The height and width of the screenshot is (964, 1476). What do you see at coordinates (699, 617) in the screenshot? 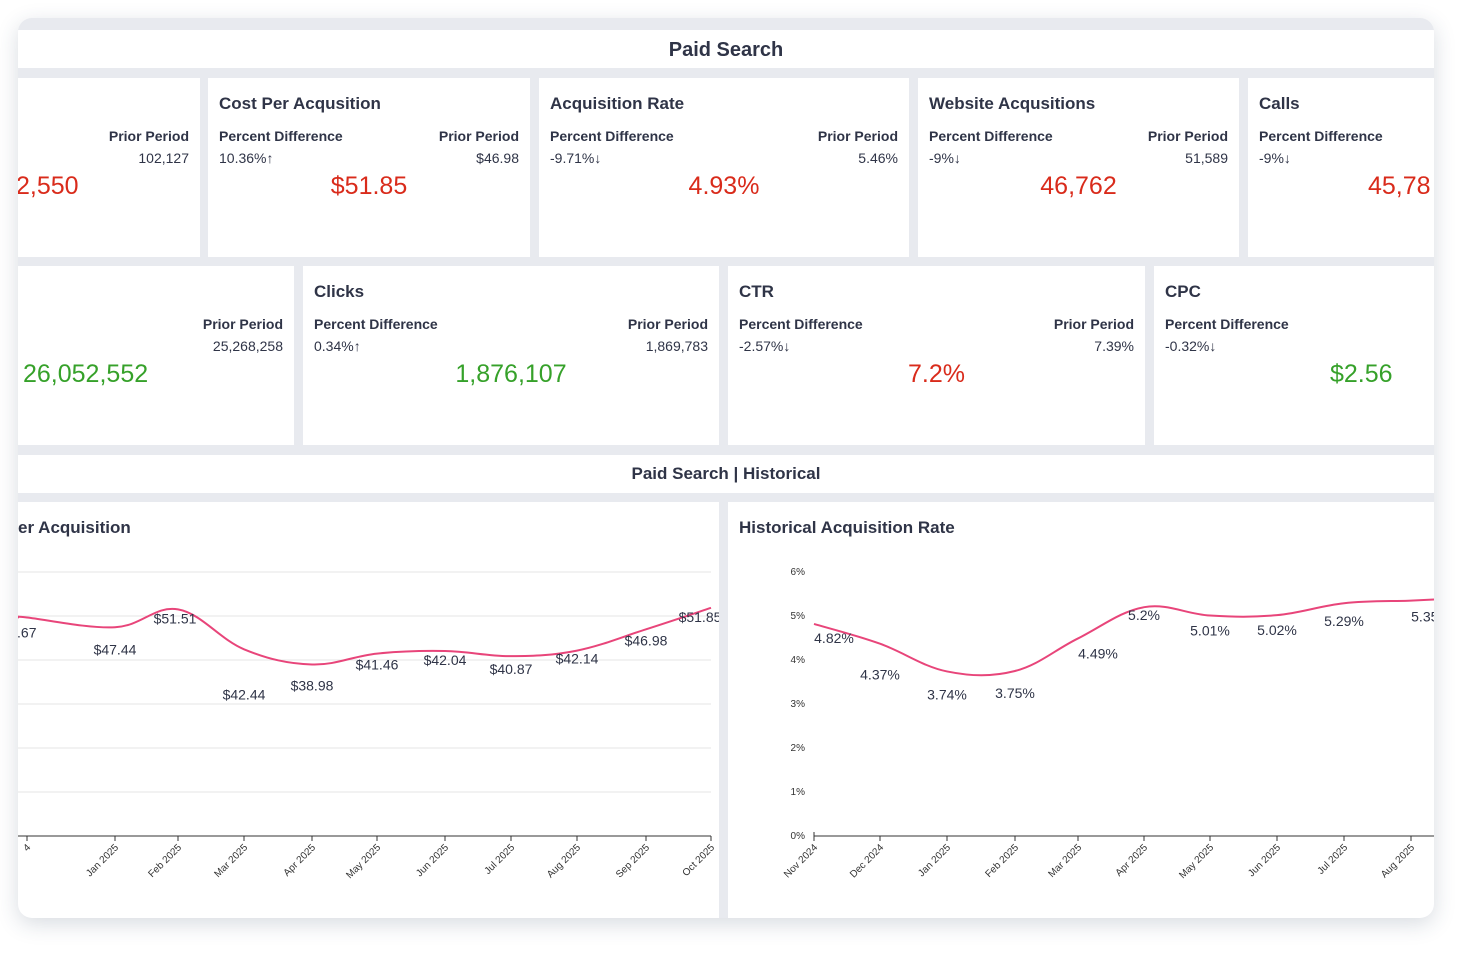
I see `data-label: $51.85` at bounding box center [699, 617].